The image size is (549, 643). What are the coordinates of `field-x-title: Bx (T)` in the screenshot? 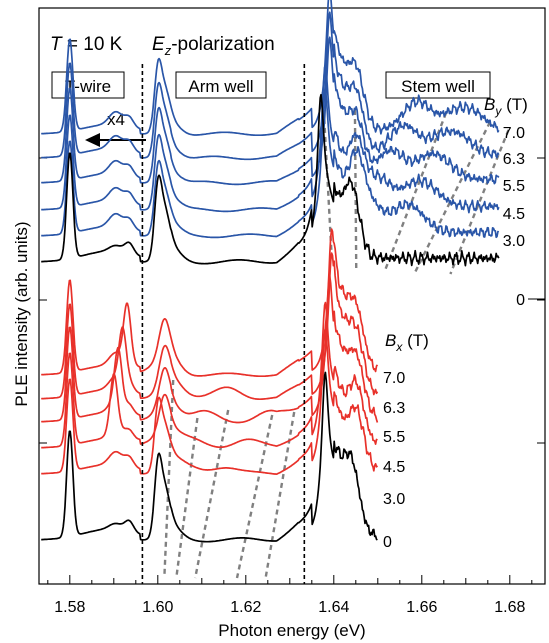 It's located at (407, 342).